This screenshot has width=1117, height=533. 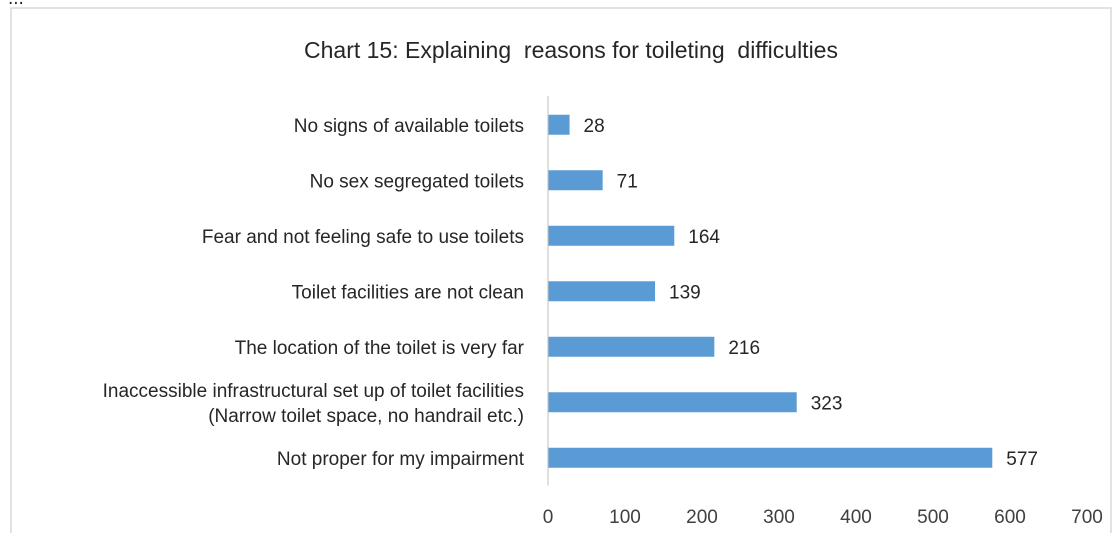 What do you see at coordinates (933, 517) in the screenshot?
I see `x-tick-label: 500` at bounding box center [933, 517].